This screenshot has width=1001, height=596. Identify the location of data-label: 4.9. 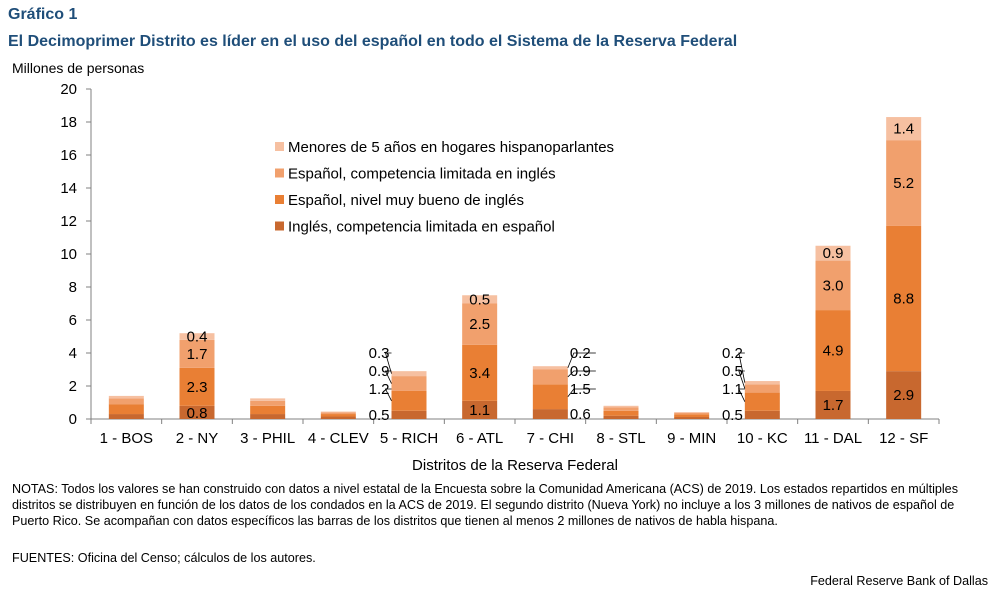
(833, 351).